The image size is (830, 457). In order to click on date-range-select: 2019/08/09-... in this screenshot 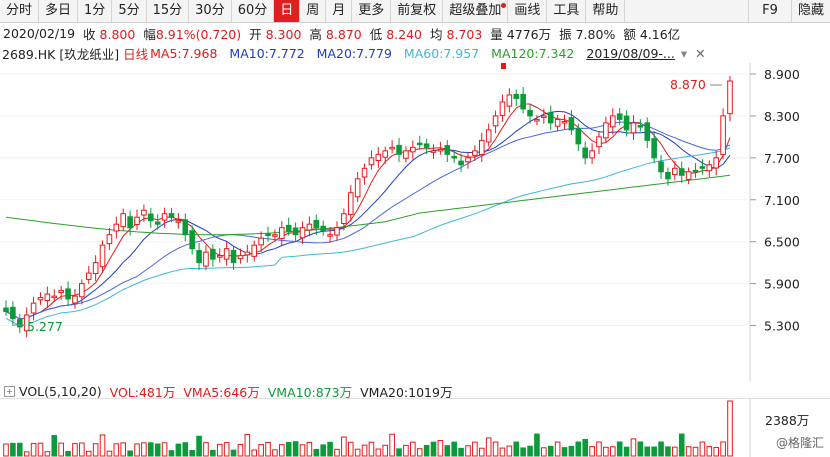, I will do `click(630, 53)`.